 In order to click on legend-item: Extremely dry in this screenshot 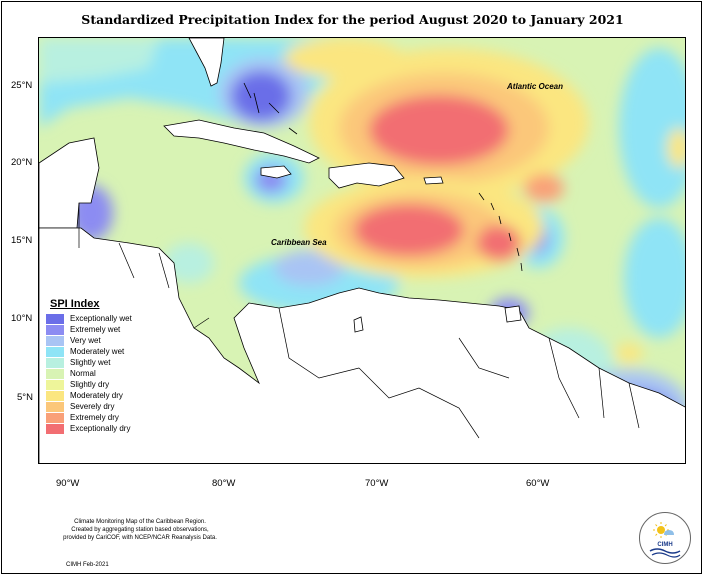, I will do `click(119, 417)`.